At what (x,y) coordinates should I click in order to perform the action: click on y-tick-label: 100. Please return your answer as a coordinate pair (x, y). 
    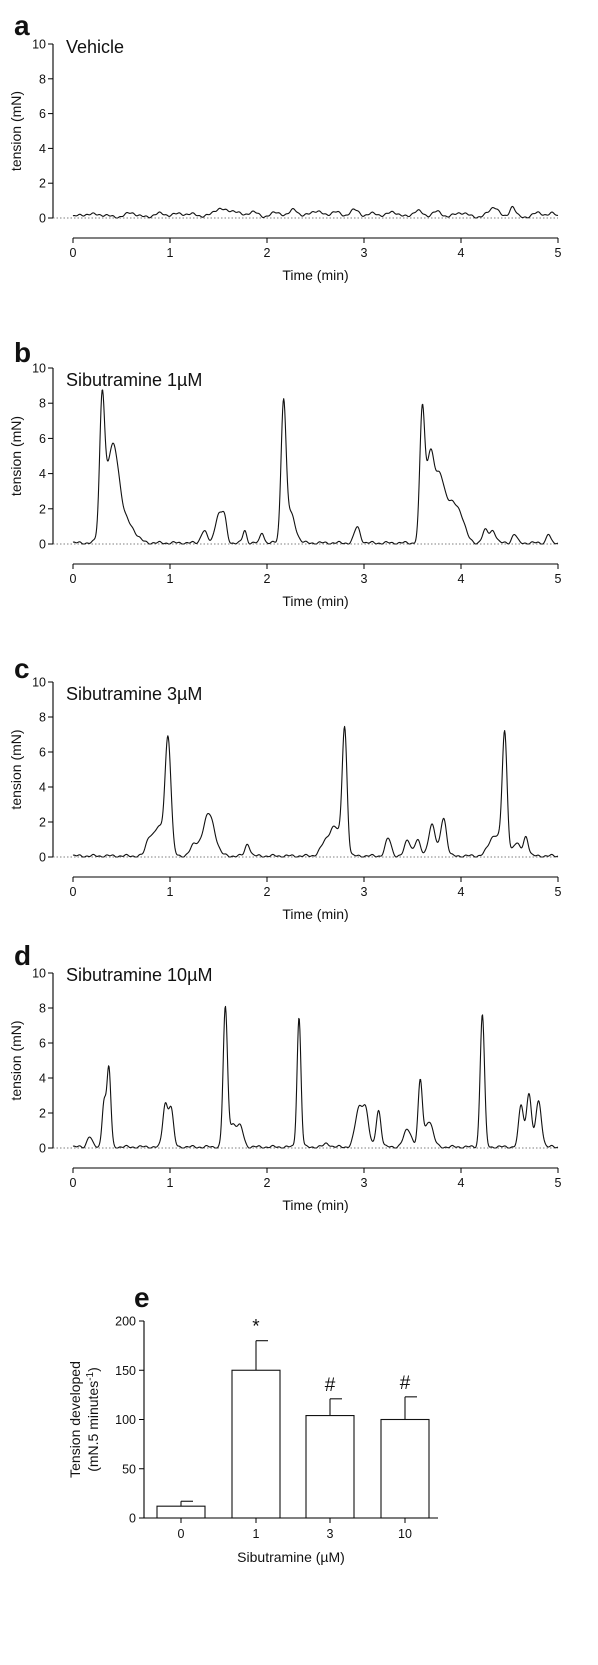
    Looking at the image, I should click on (125, 1420).